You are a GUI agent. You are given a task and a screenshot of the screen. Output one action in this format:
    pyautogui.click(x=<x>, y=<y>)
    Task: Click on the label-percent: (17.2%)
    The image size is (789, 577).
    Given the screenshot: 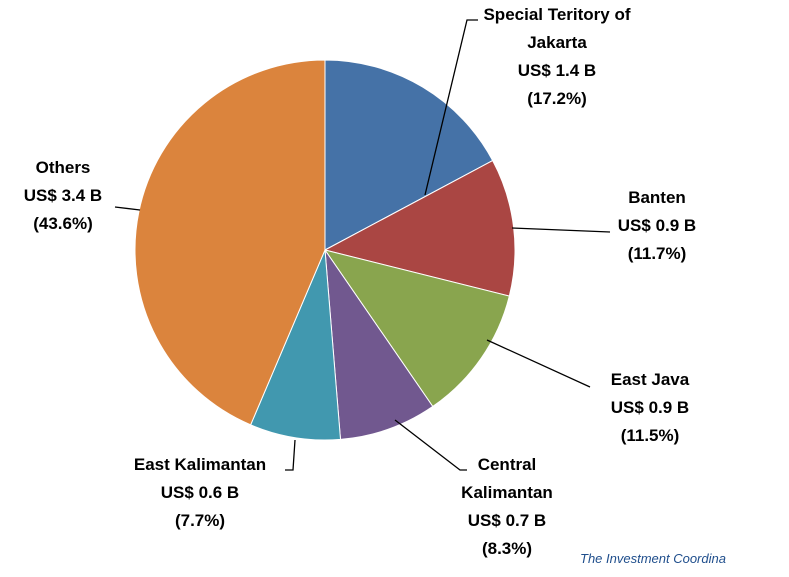 What is the action you would take?
    pyautogui.click(x=557, y=98)
    